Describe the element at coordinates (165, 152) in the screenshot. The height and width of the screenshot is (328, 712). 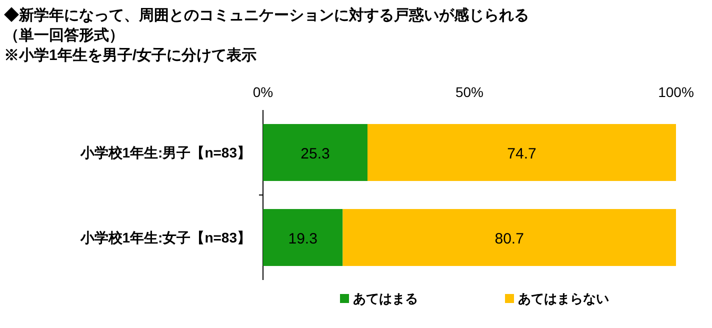
I see `y-tick-label: 小学校1年生:男子【n=83】` at that location.